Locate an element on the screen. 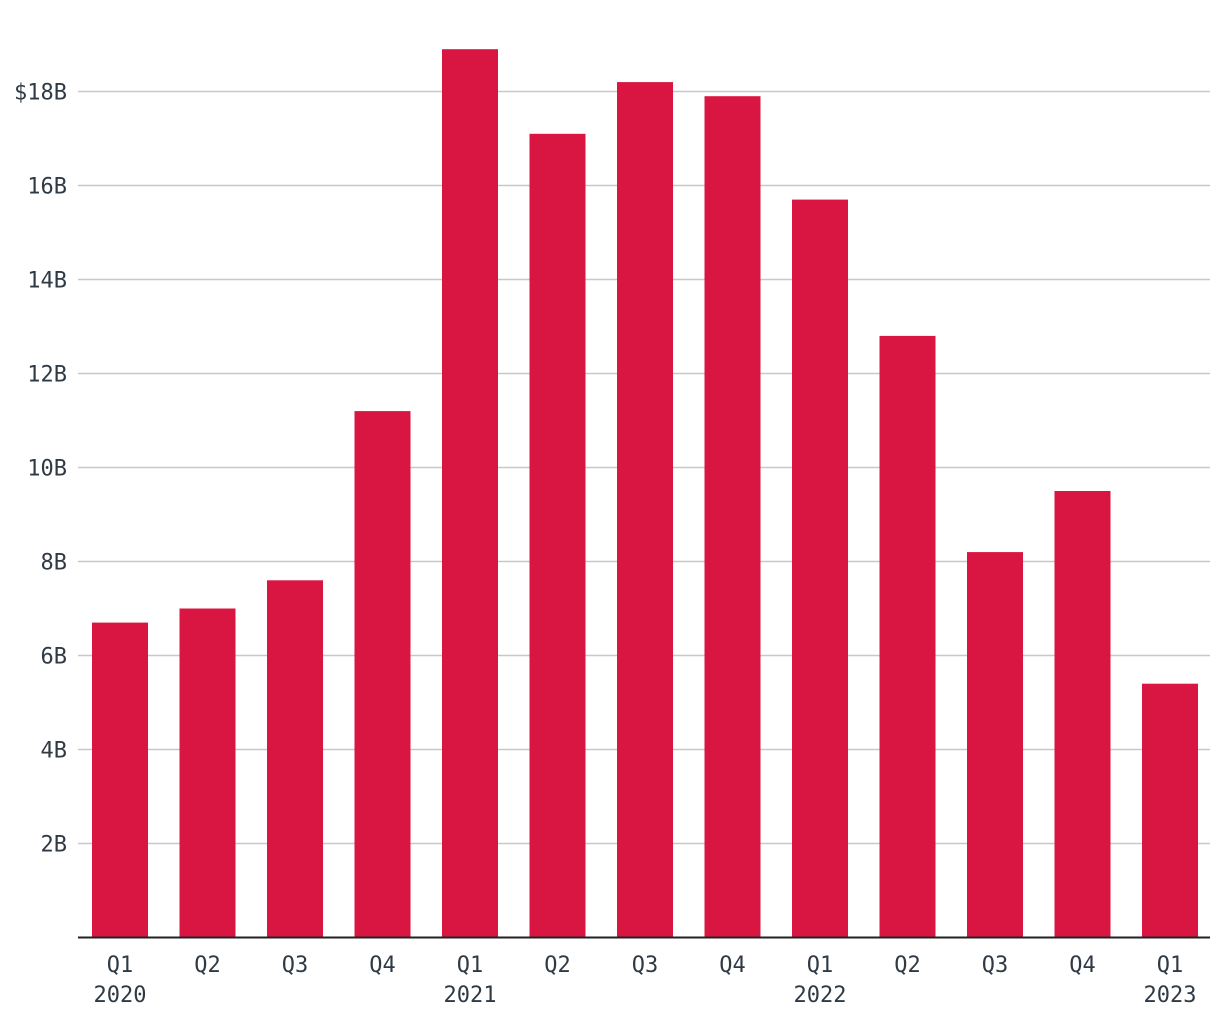  y-tick-label: 4B is located at coordinates (54, 751).